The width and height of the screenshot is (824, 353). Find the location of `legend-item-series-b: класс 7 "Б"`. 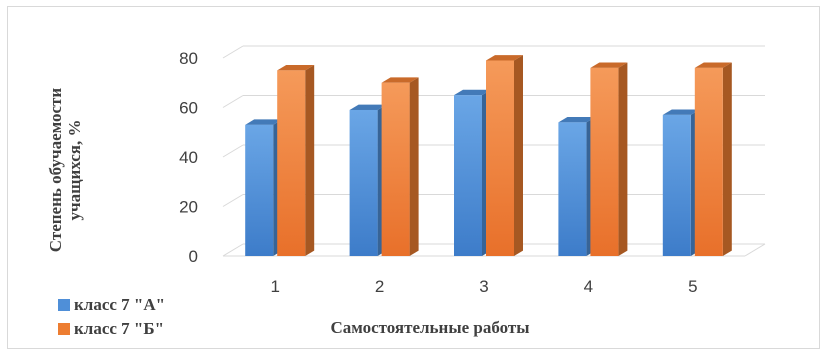

legend-item-series-b: класс 7 "Б" is located at coordinates (111, 329).